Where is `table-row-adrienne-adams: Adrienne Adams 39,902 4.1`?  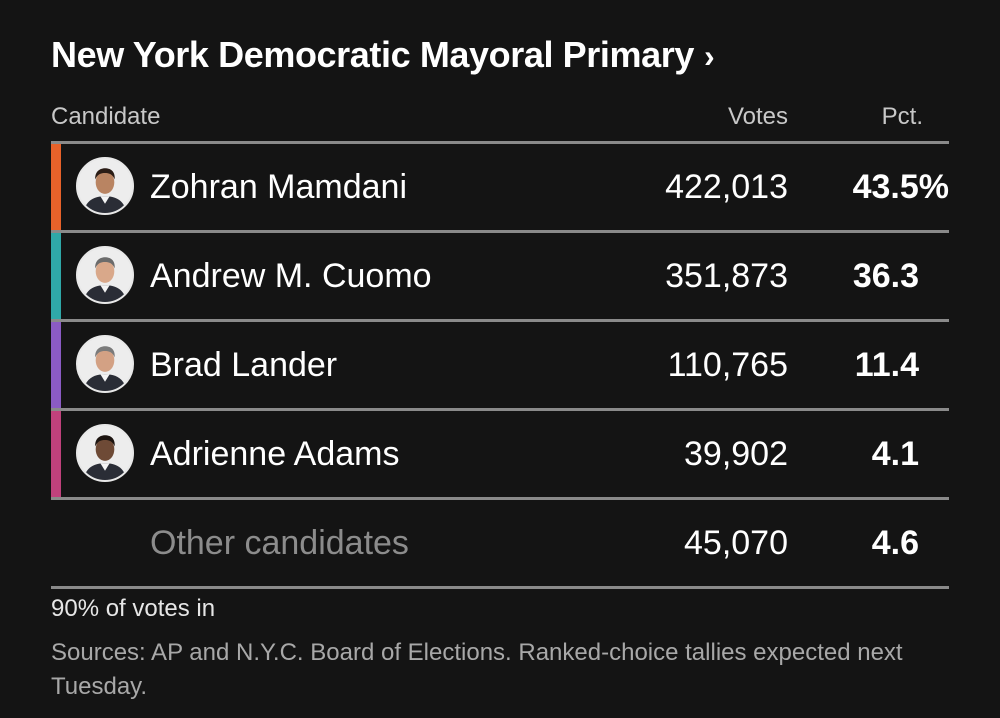 table-row-adrienne-adams: Adrienne Adams 39,902 4.1 is located at coordinates (500, 455).